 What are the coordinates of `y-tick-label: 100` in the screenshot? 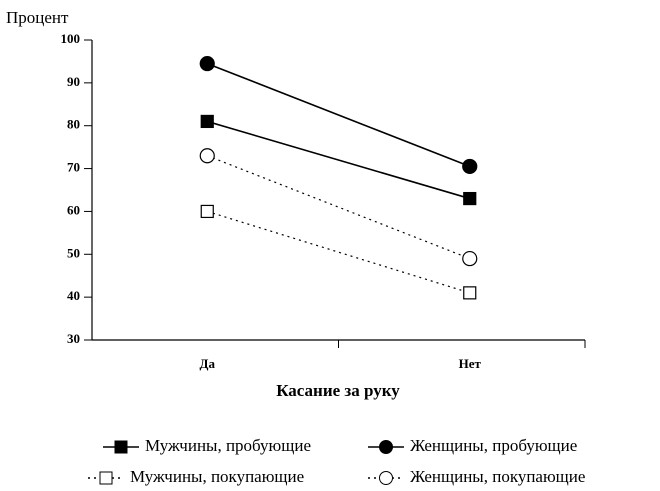 It's located at (71, 38).